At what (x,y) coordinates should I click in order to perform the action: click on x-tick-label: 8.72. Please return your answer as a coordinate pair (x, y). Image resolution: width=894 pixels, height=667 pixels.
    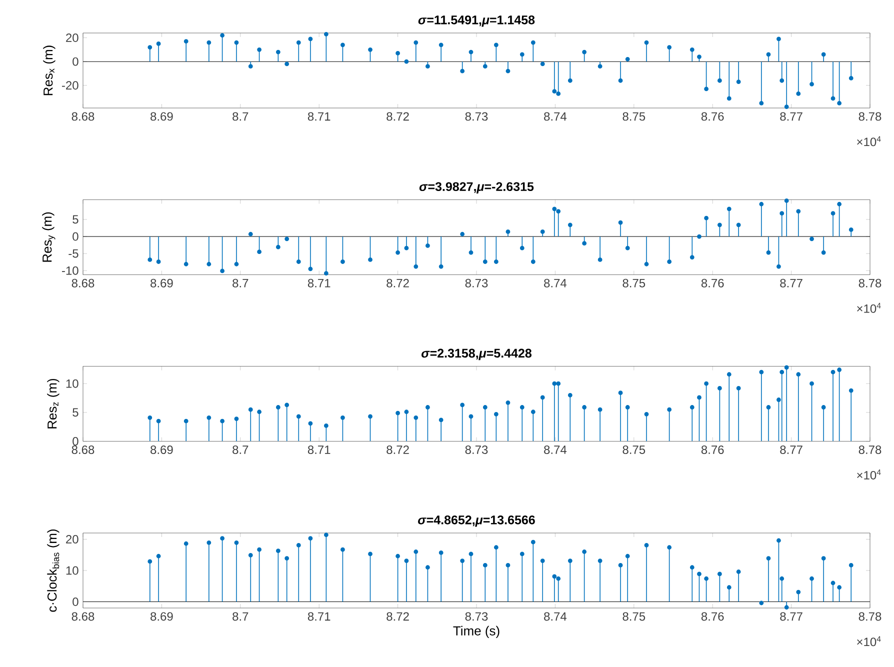
    Looking at the image, I should click on (397, 450).